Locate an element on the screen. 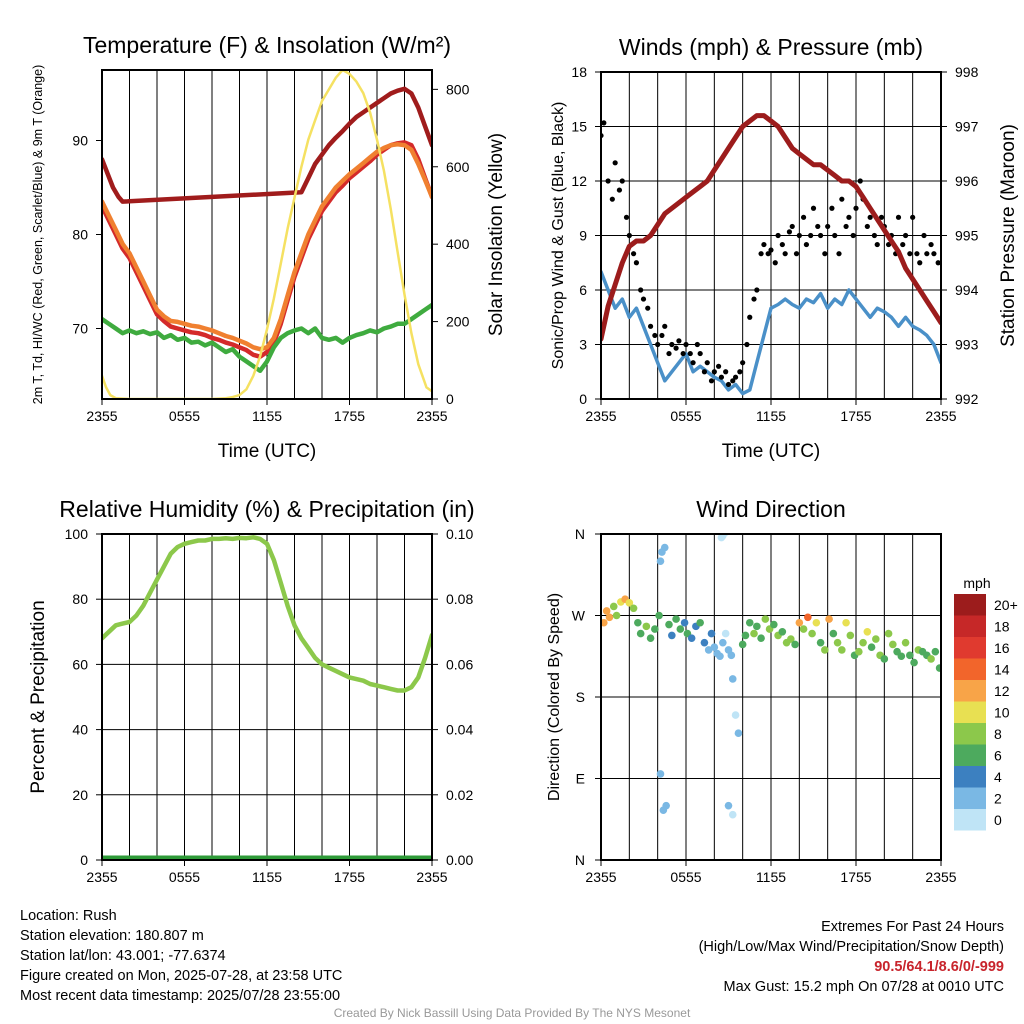 The image size is (1024, 1024). y2-tick-label: 992 is located at coordinates (967, 399).